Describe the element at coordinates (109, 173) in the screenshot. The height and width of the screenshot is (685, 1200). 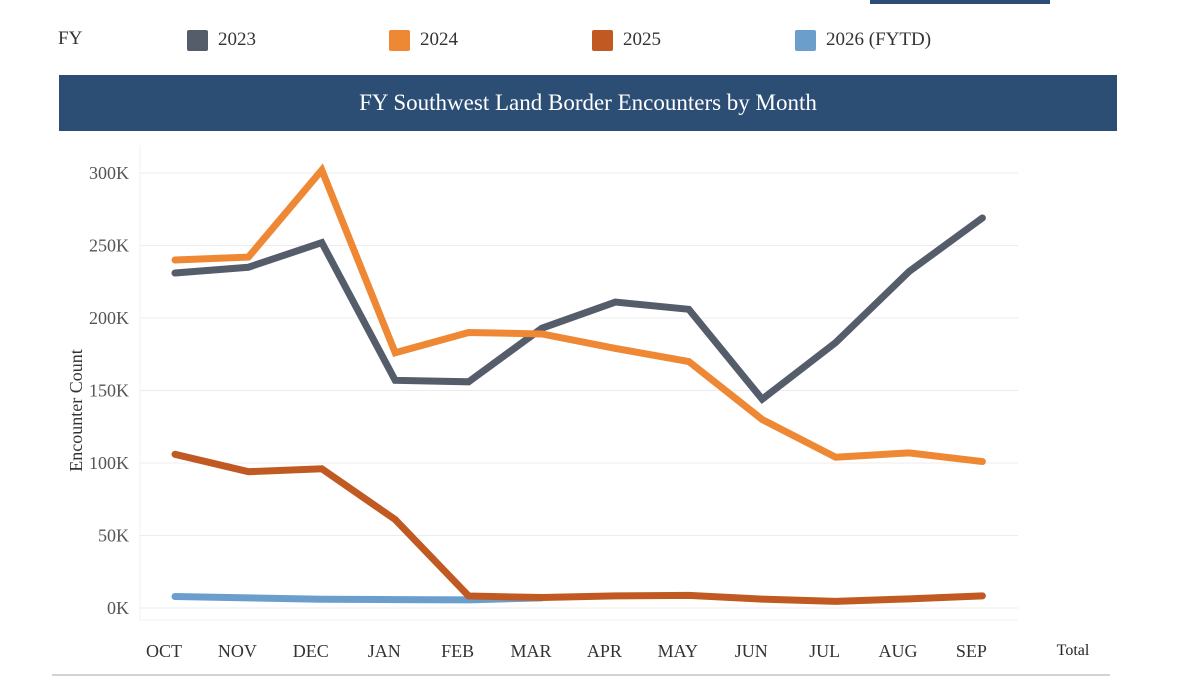
I see `y-tick-label: 300K` at that location.